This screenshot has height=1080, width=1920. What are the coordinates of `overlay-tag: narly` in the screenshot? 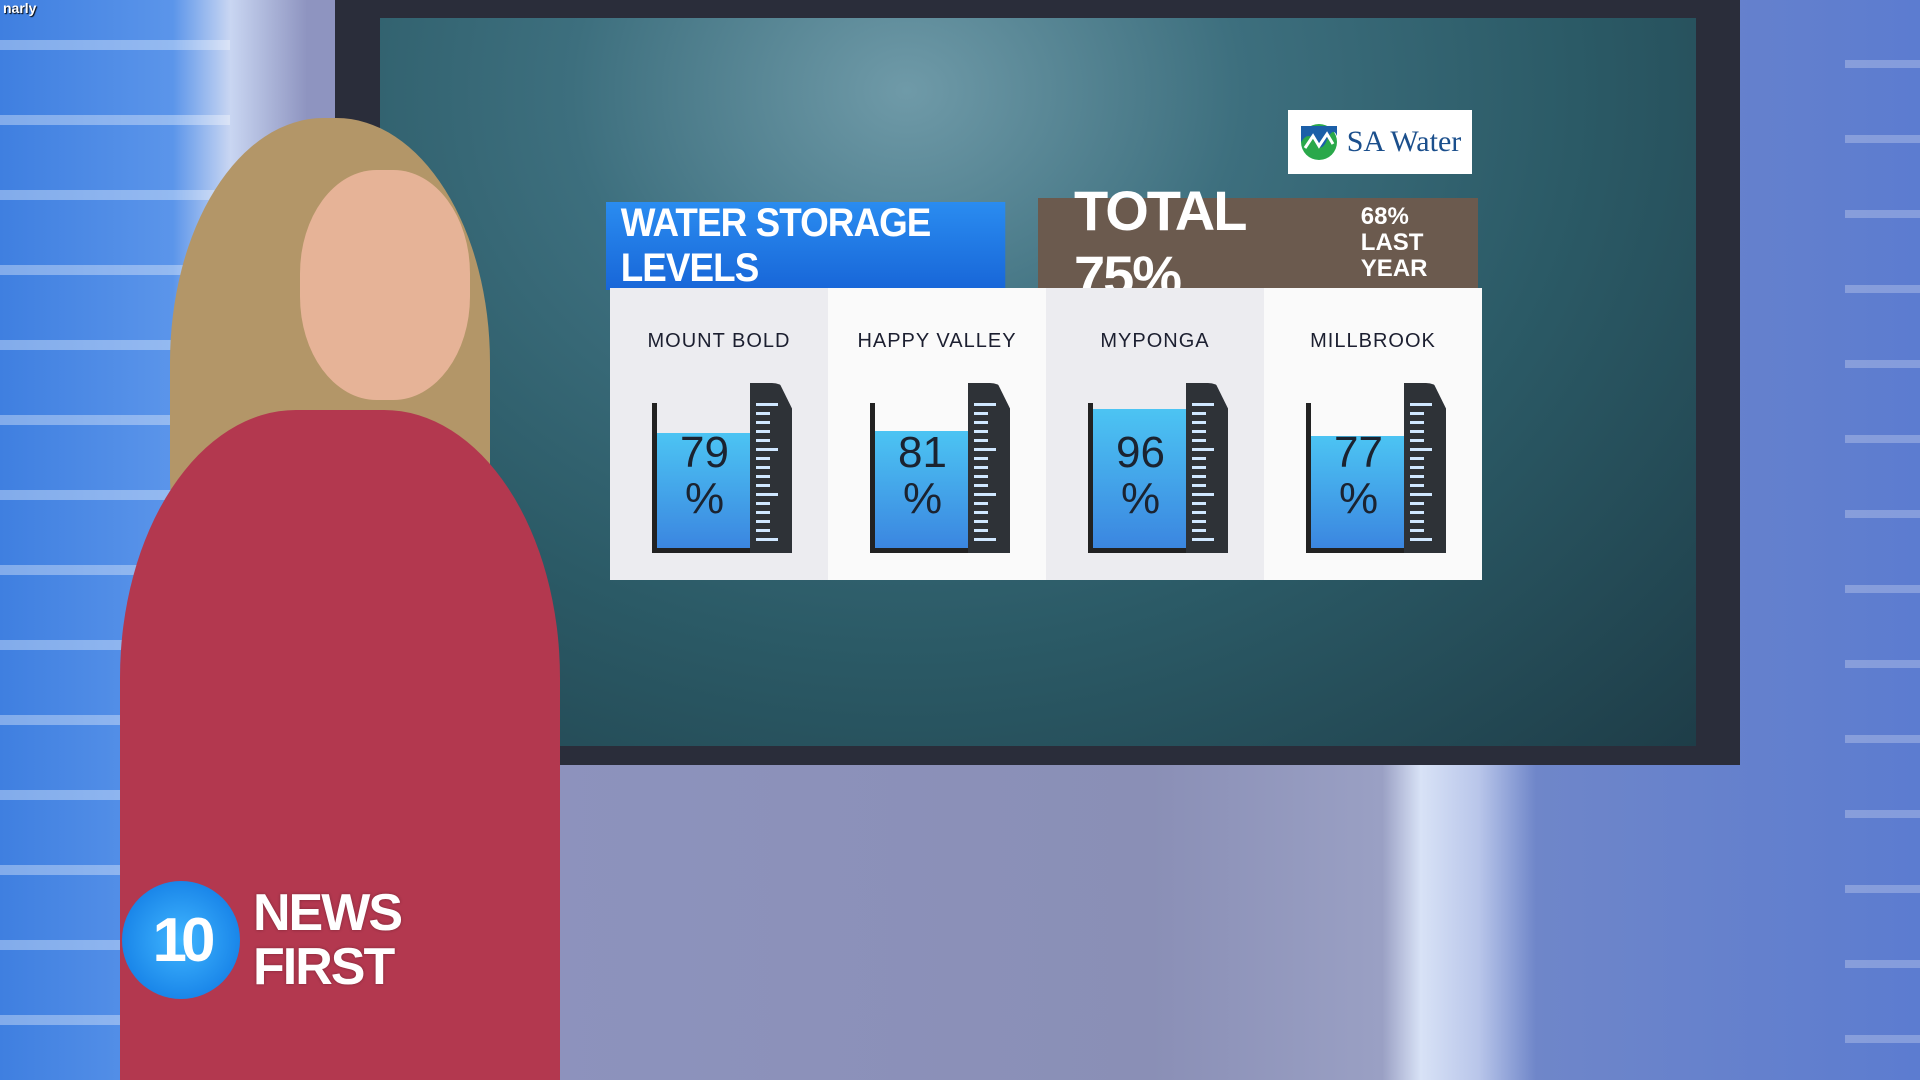 It's located at (20, 8).